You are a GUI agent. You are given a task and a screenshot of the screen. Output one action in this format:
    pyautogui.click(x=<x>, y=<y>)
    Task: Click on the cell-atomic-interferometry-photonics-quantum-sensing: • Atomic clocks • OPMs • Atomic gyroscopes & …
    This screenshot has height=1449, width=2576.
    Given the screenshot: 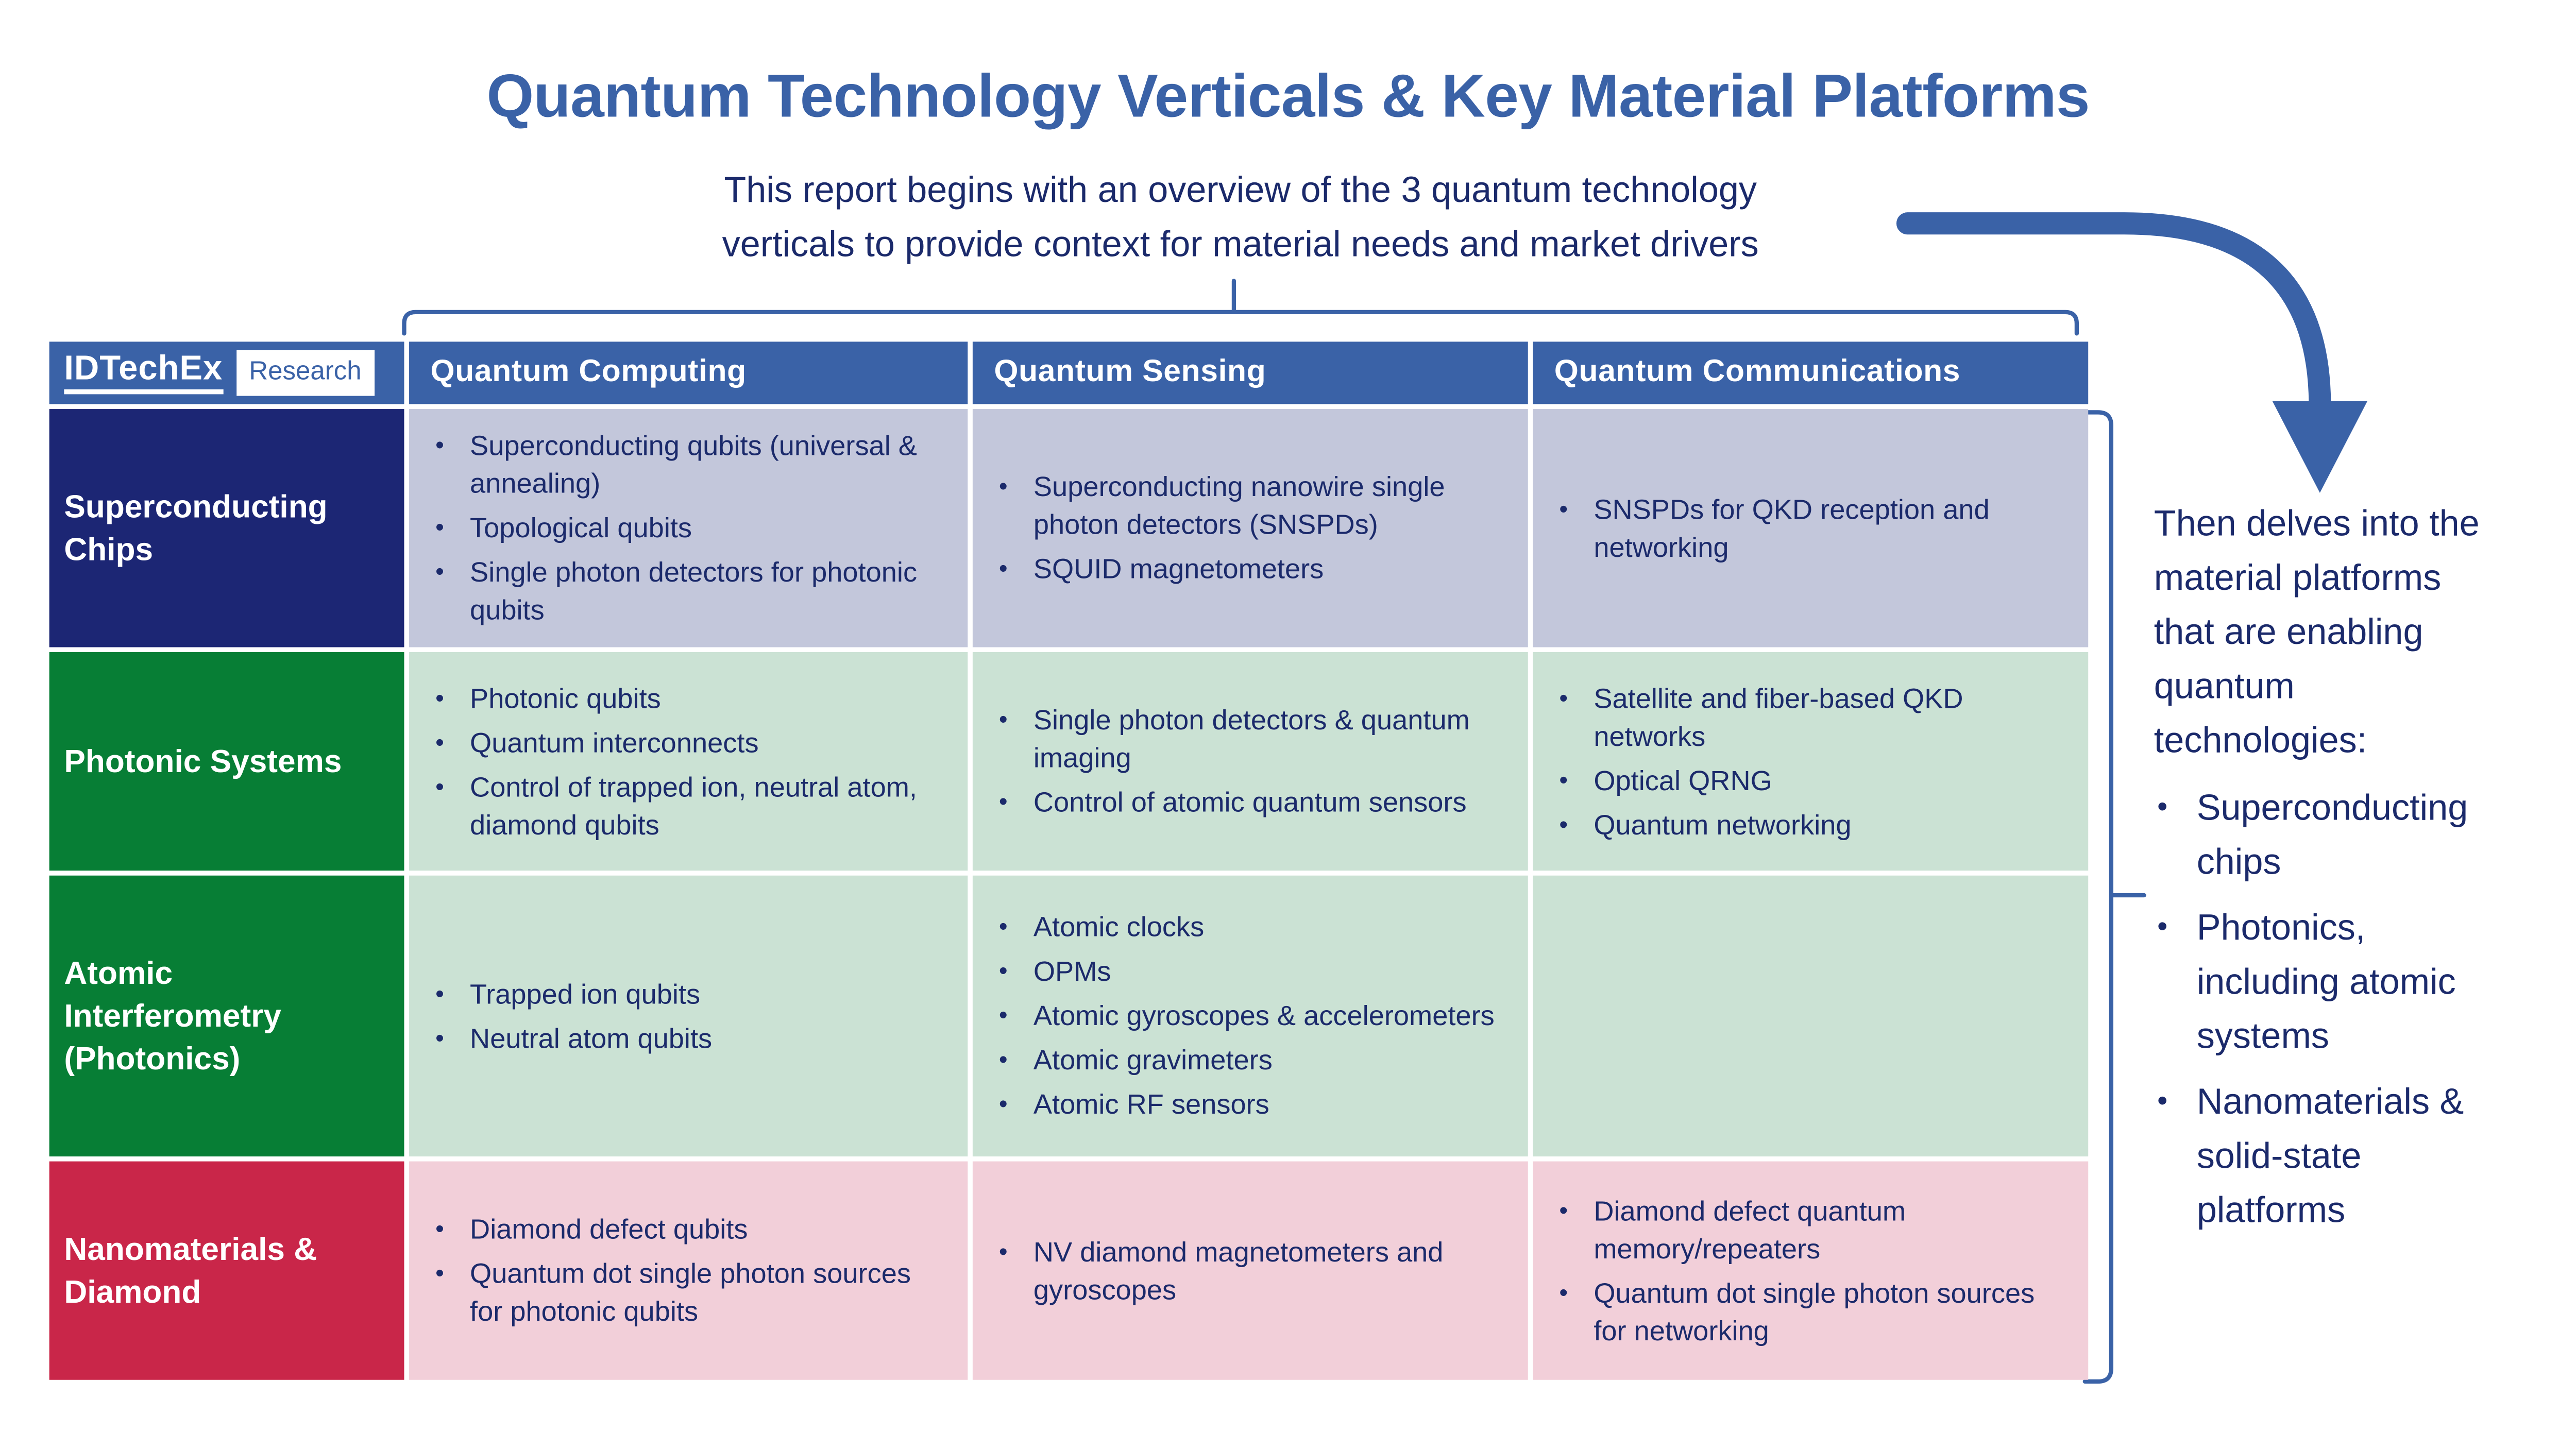 What is the action you would take?
    pyautogui.click(x=1250, y=1016)
    